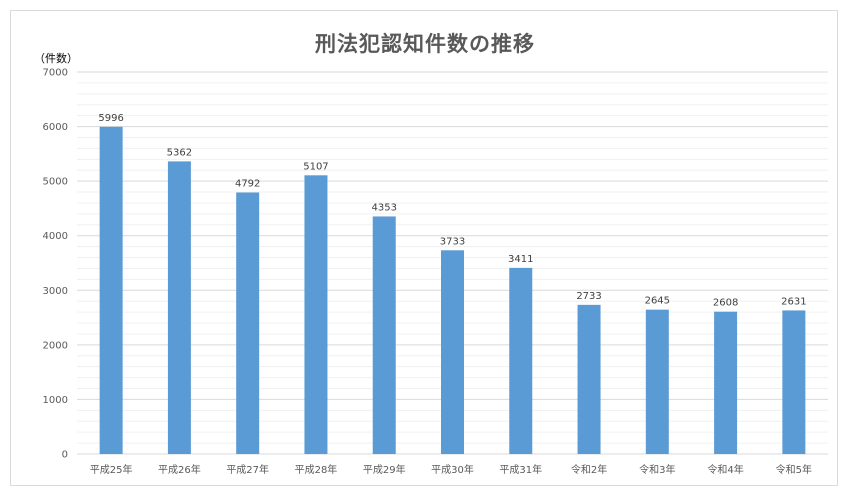  I want to click on y-tick-label: 5000, so click(55, 182).